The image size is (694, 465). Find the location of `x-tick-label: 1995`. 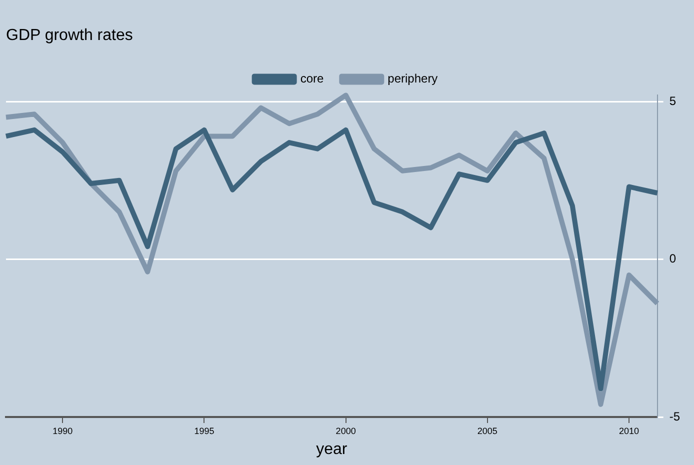

x-tick-label: 1995 is located at coordinates (204, 431).